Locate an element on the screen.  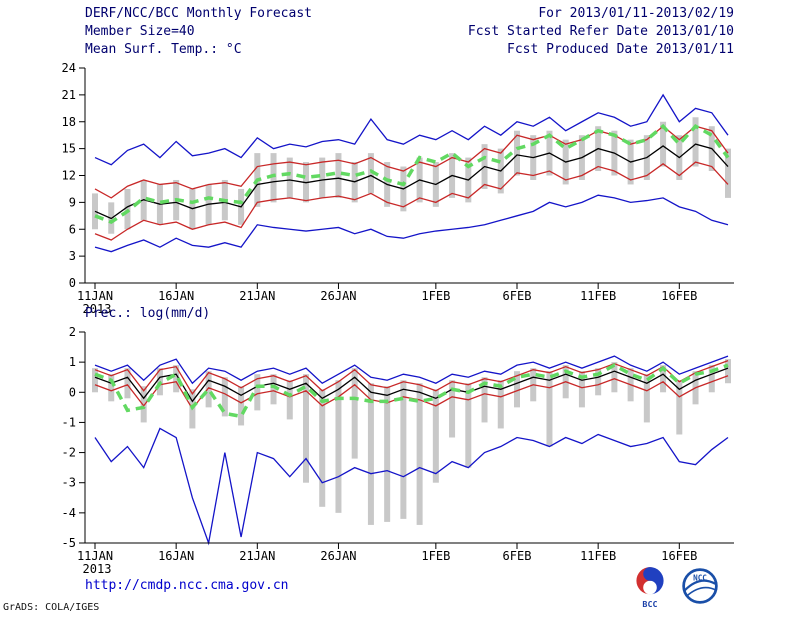
y-tick-label: -5 is located at coordinates (69, 543).